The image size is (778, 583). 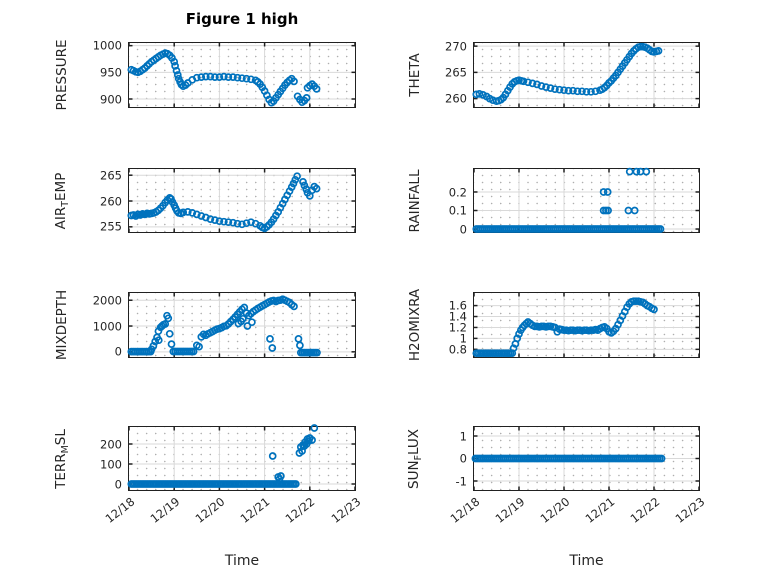 I want to click on subplot-pressure: 900 950 1000 PRESSURE, so click(x=205, y=75).